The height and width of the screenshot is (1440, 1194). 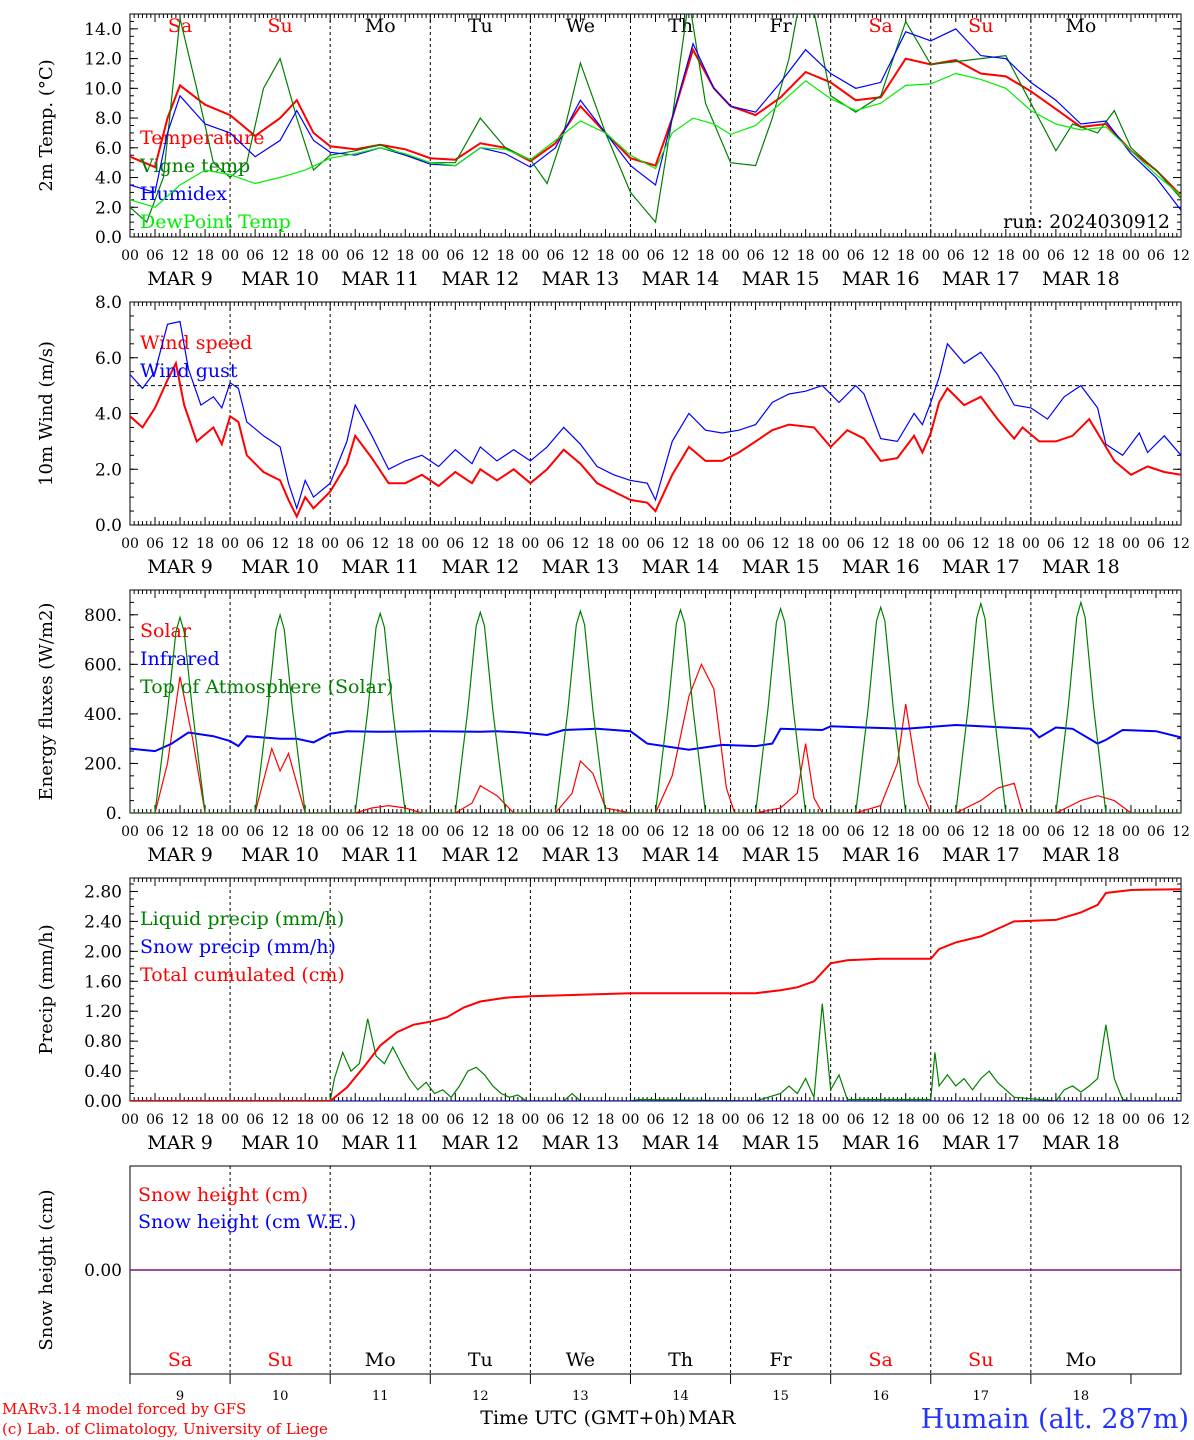 I want to click on x-date-label: MAR 16, so click(x=881, y=279).